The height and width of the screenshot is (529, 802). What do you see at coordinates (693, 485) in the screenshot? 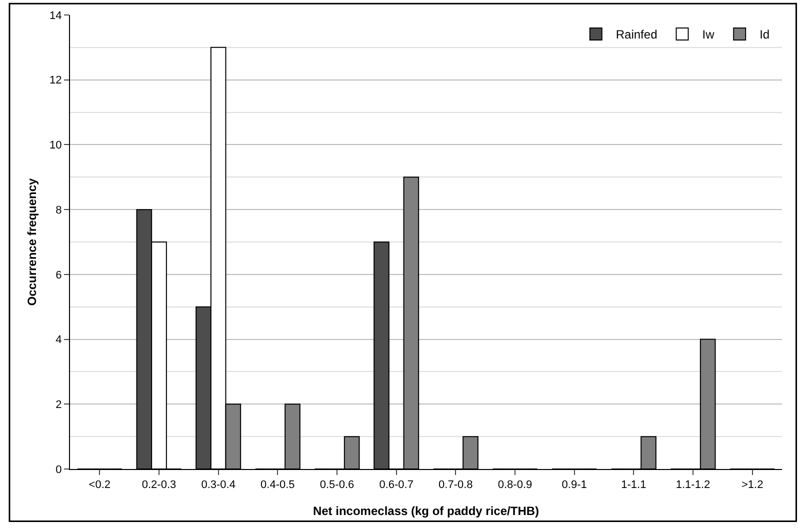
I see `x-tick-label: 1.1-1.2` at bounding box center [693, 485].